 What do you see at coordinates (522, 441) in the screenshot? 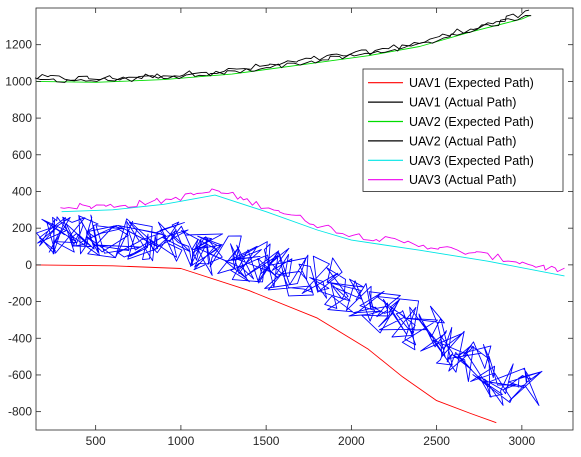
I see `x-tick-label: 3000` at bounding box center [522, 441].